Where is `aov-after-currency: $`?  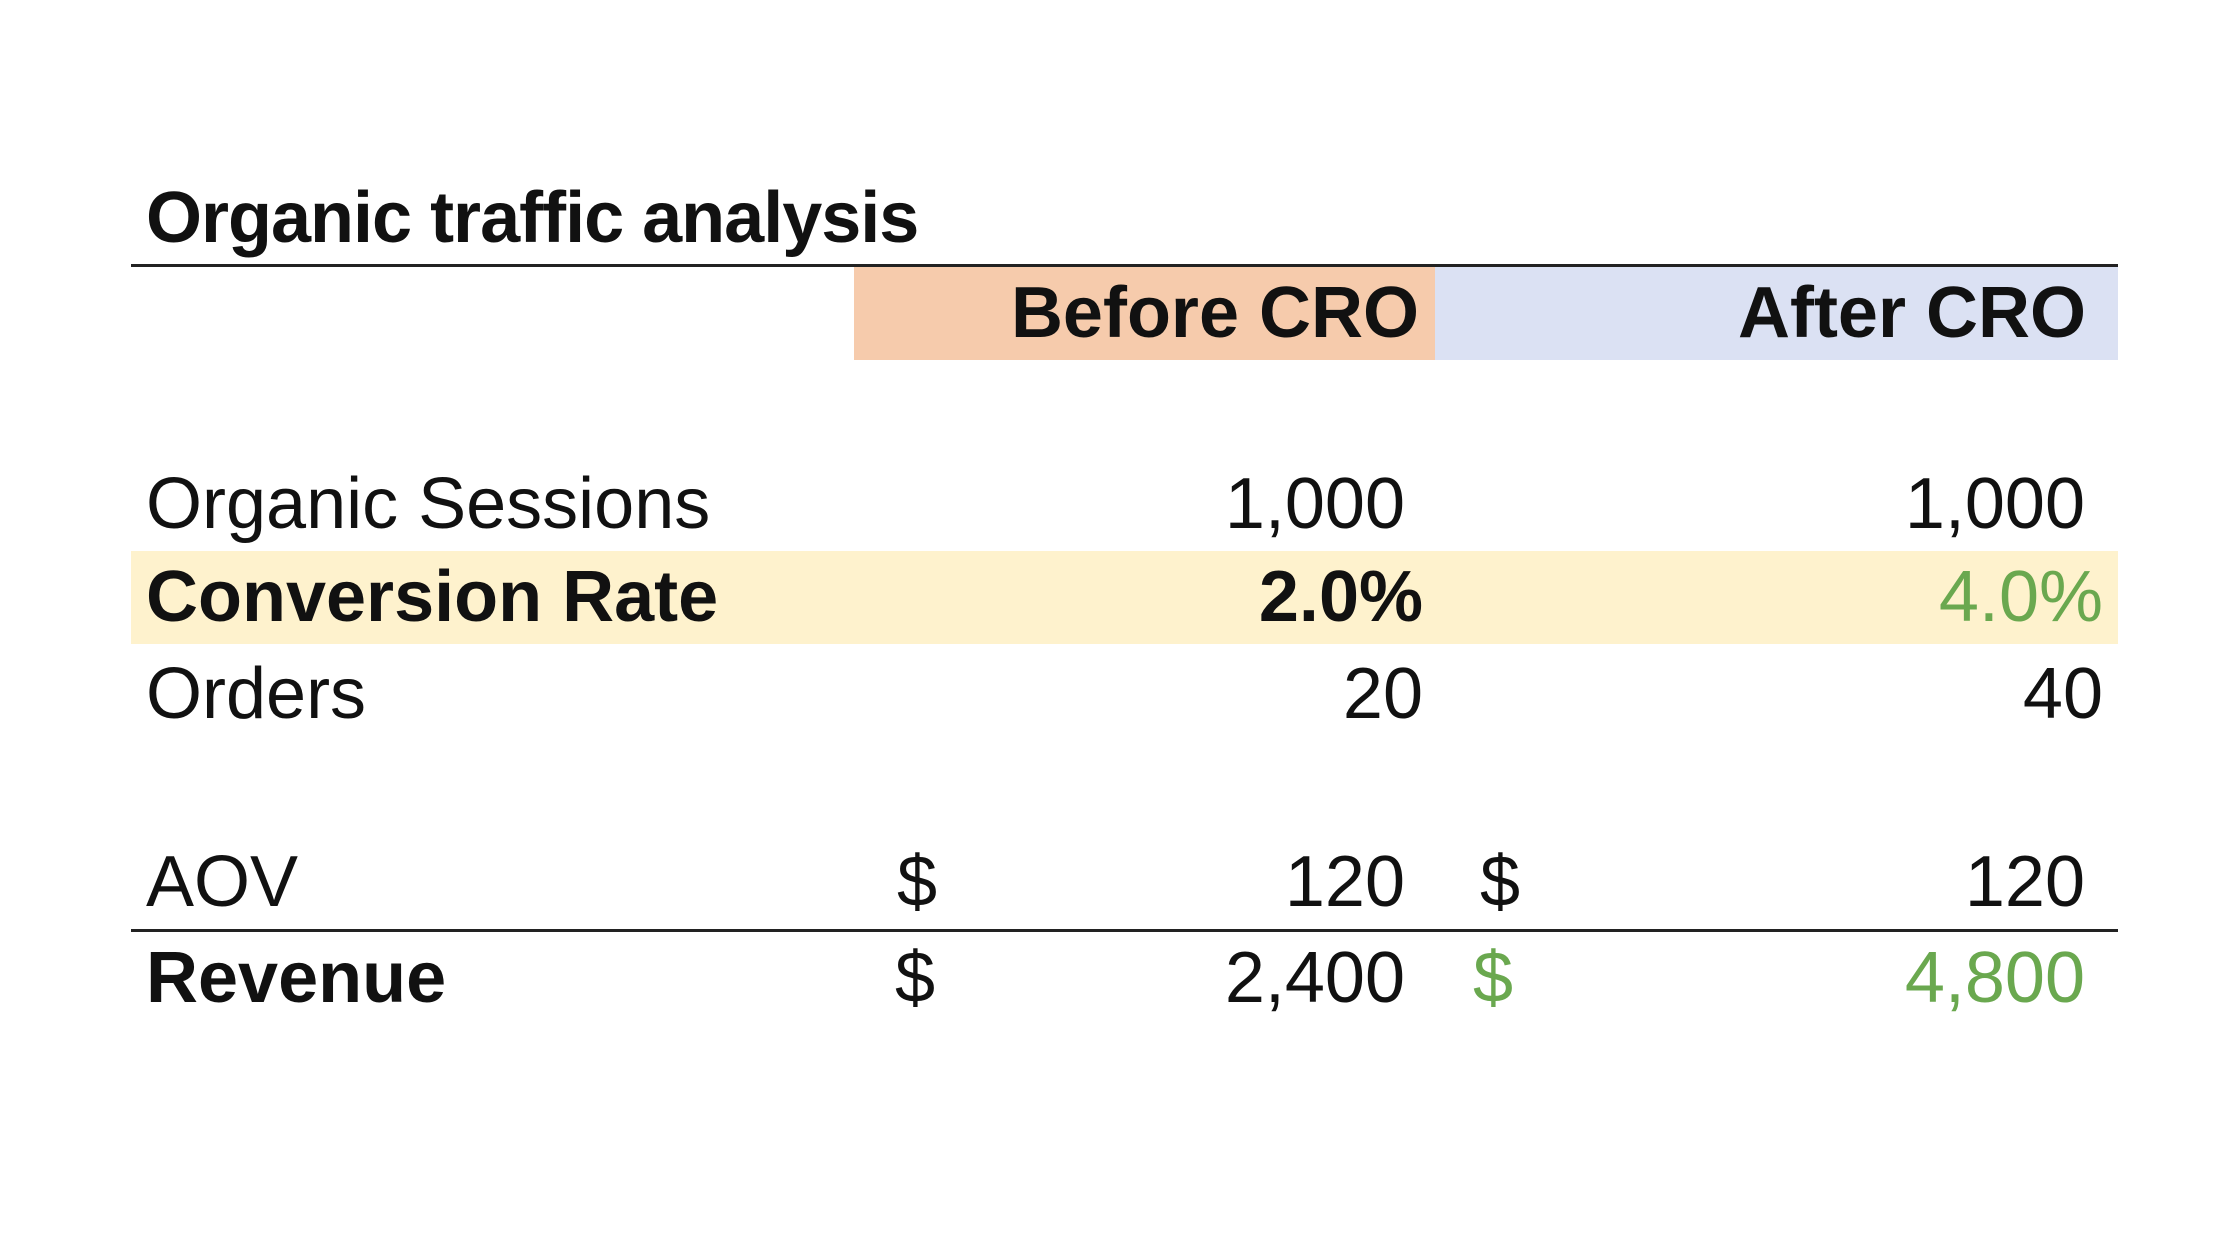 aov-after-currency: $ is located at coordinates (1500, 882).